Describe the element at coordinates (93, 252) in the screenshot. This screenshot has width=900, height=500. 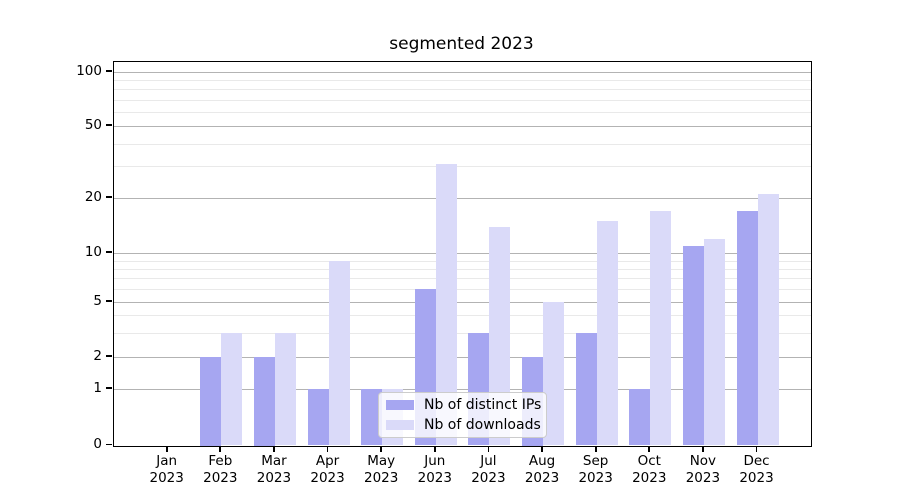
I see `y-tick-label: 10` at that location.